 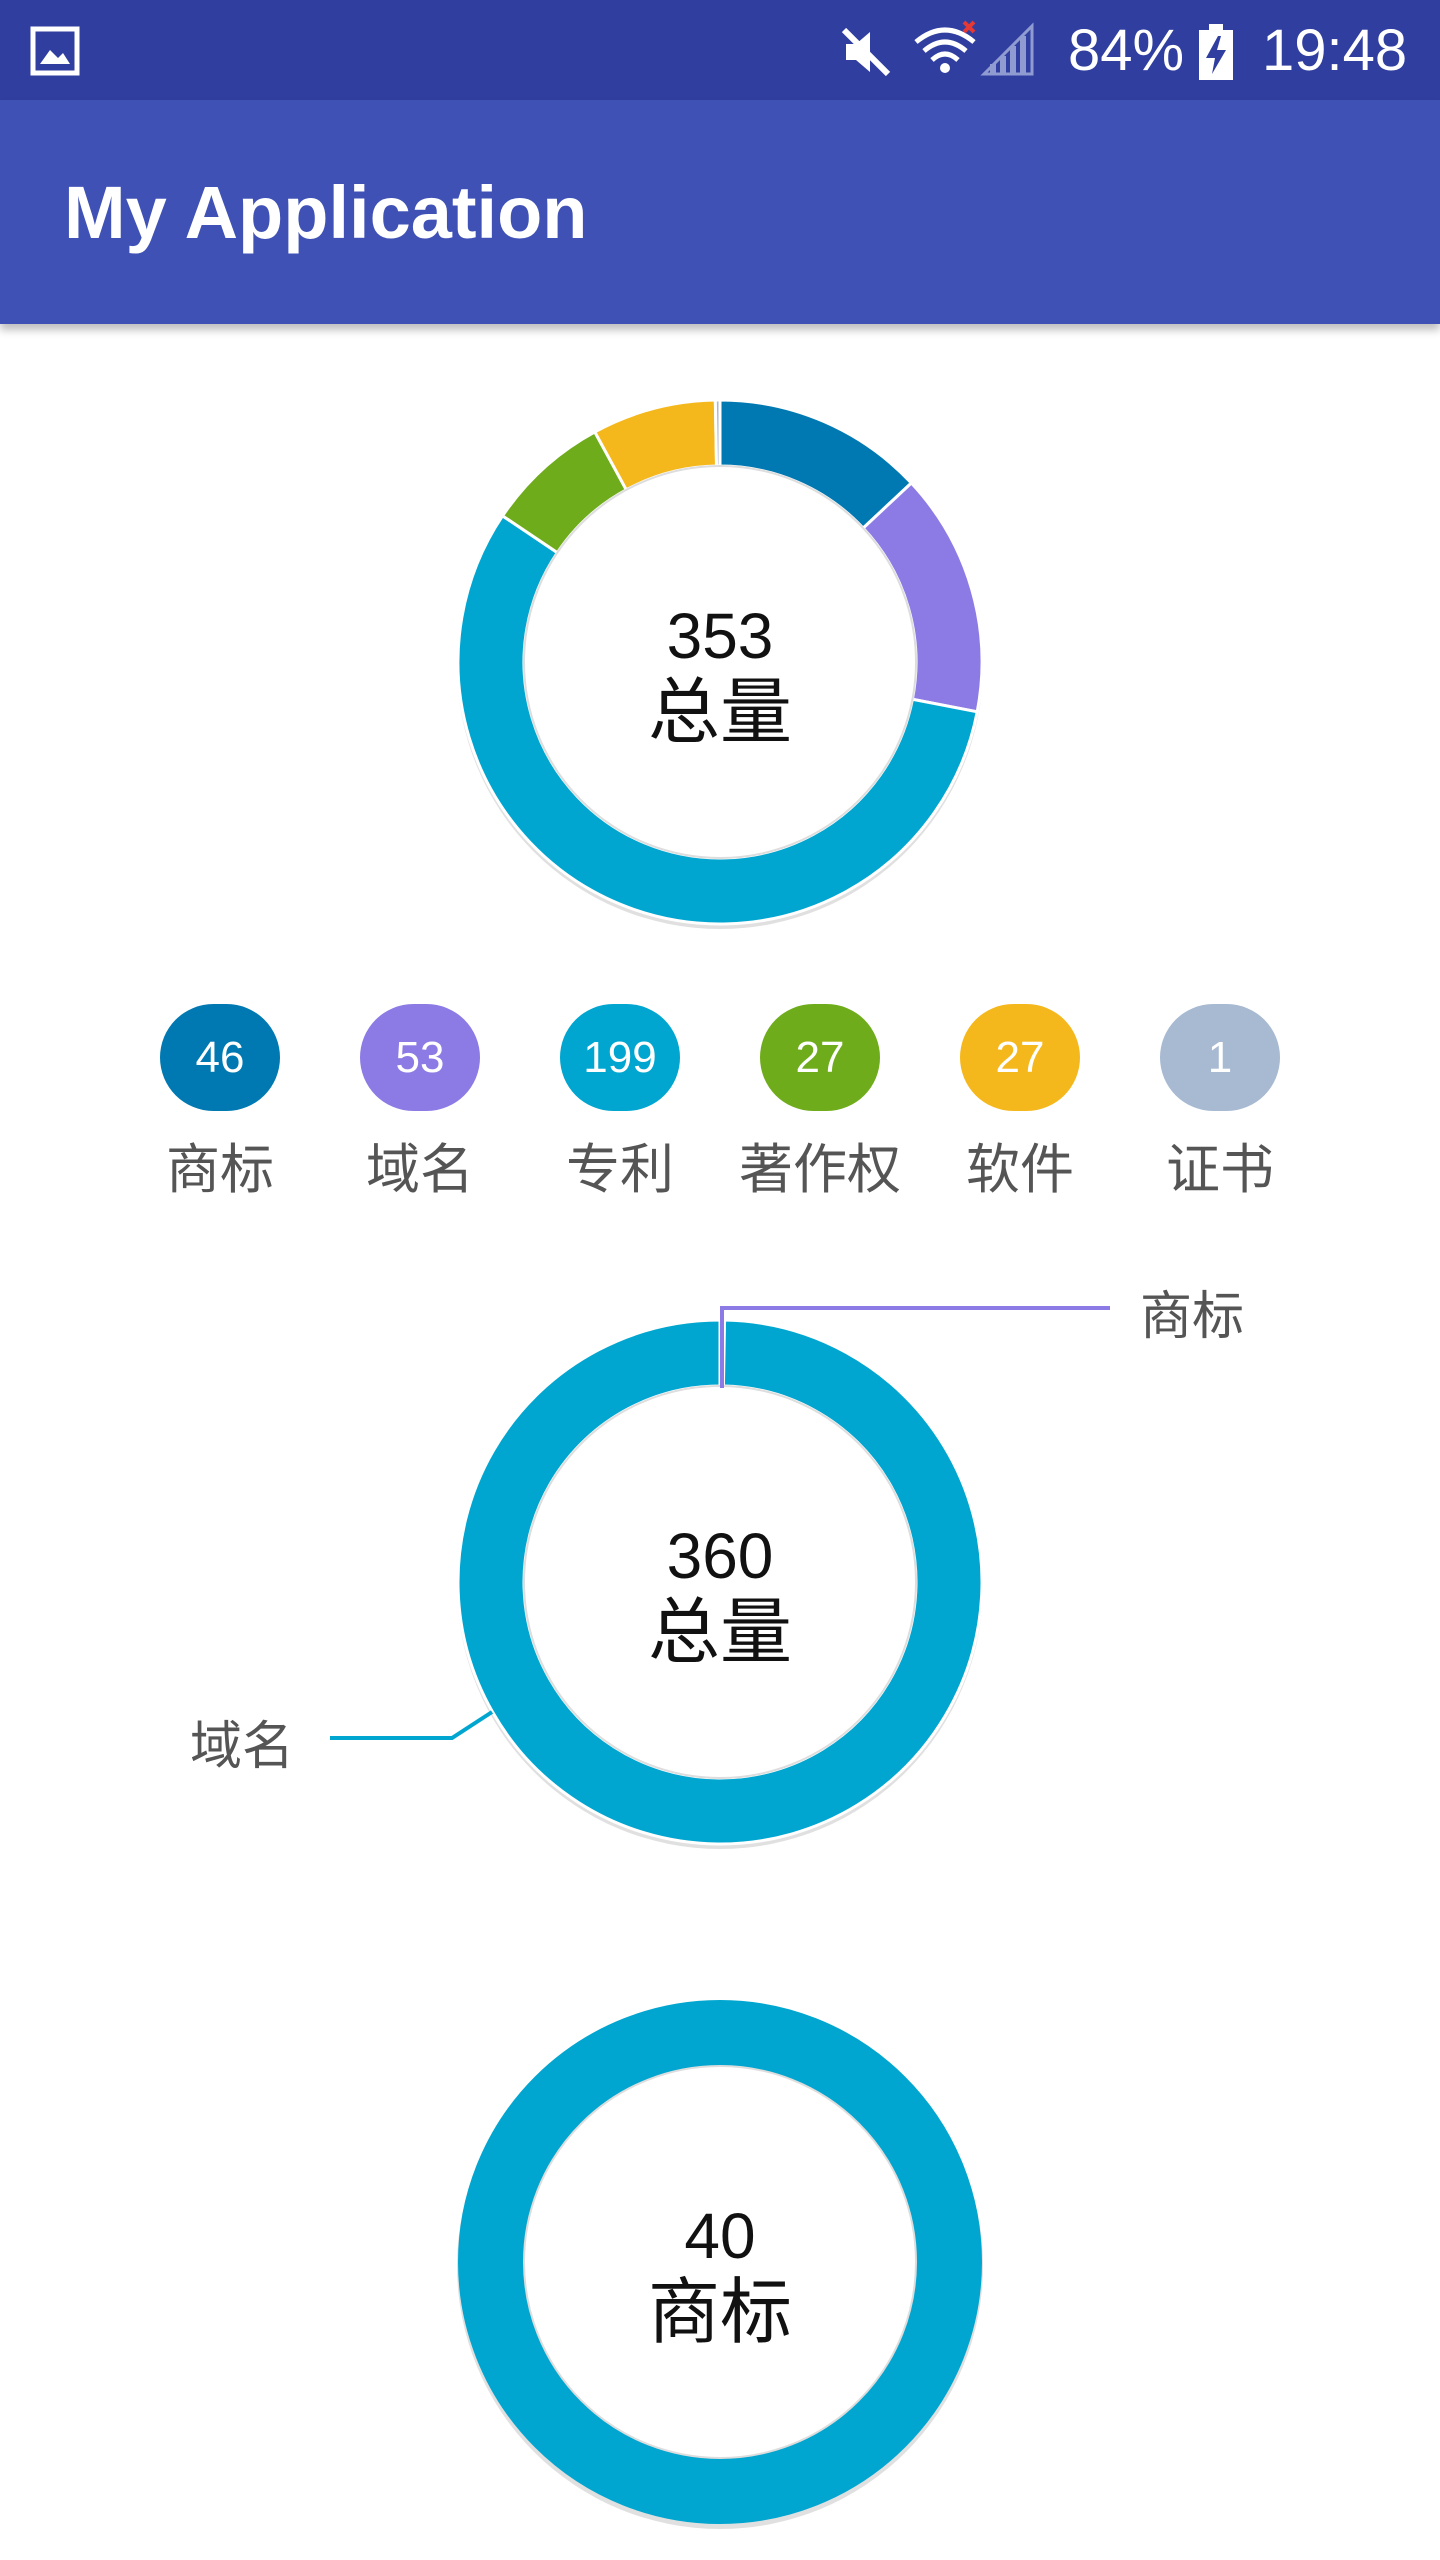 I want to click on legend-item-patent: 199 专利, so click(x=620, y=1104).